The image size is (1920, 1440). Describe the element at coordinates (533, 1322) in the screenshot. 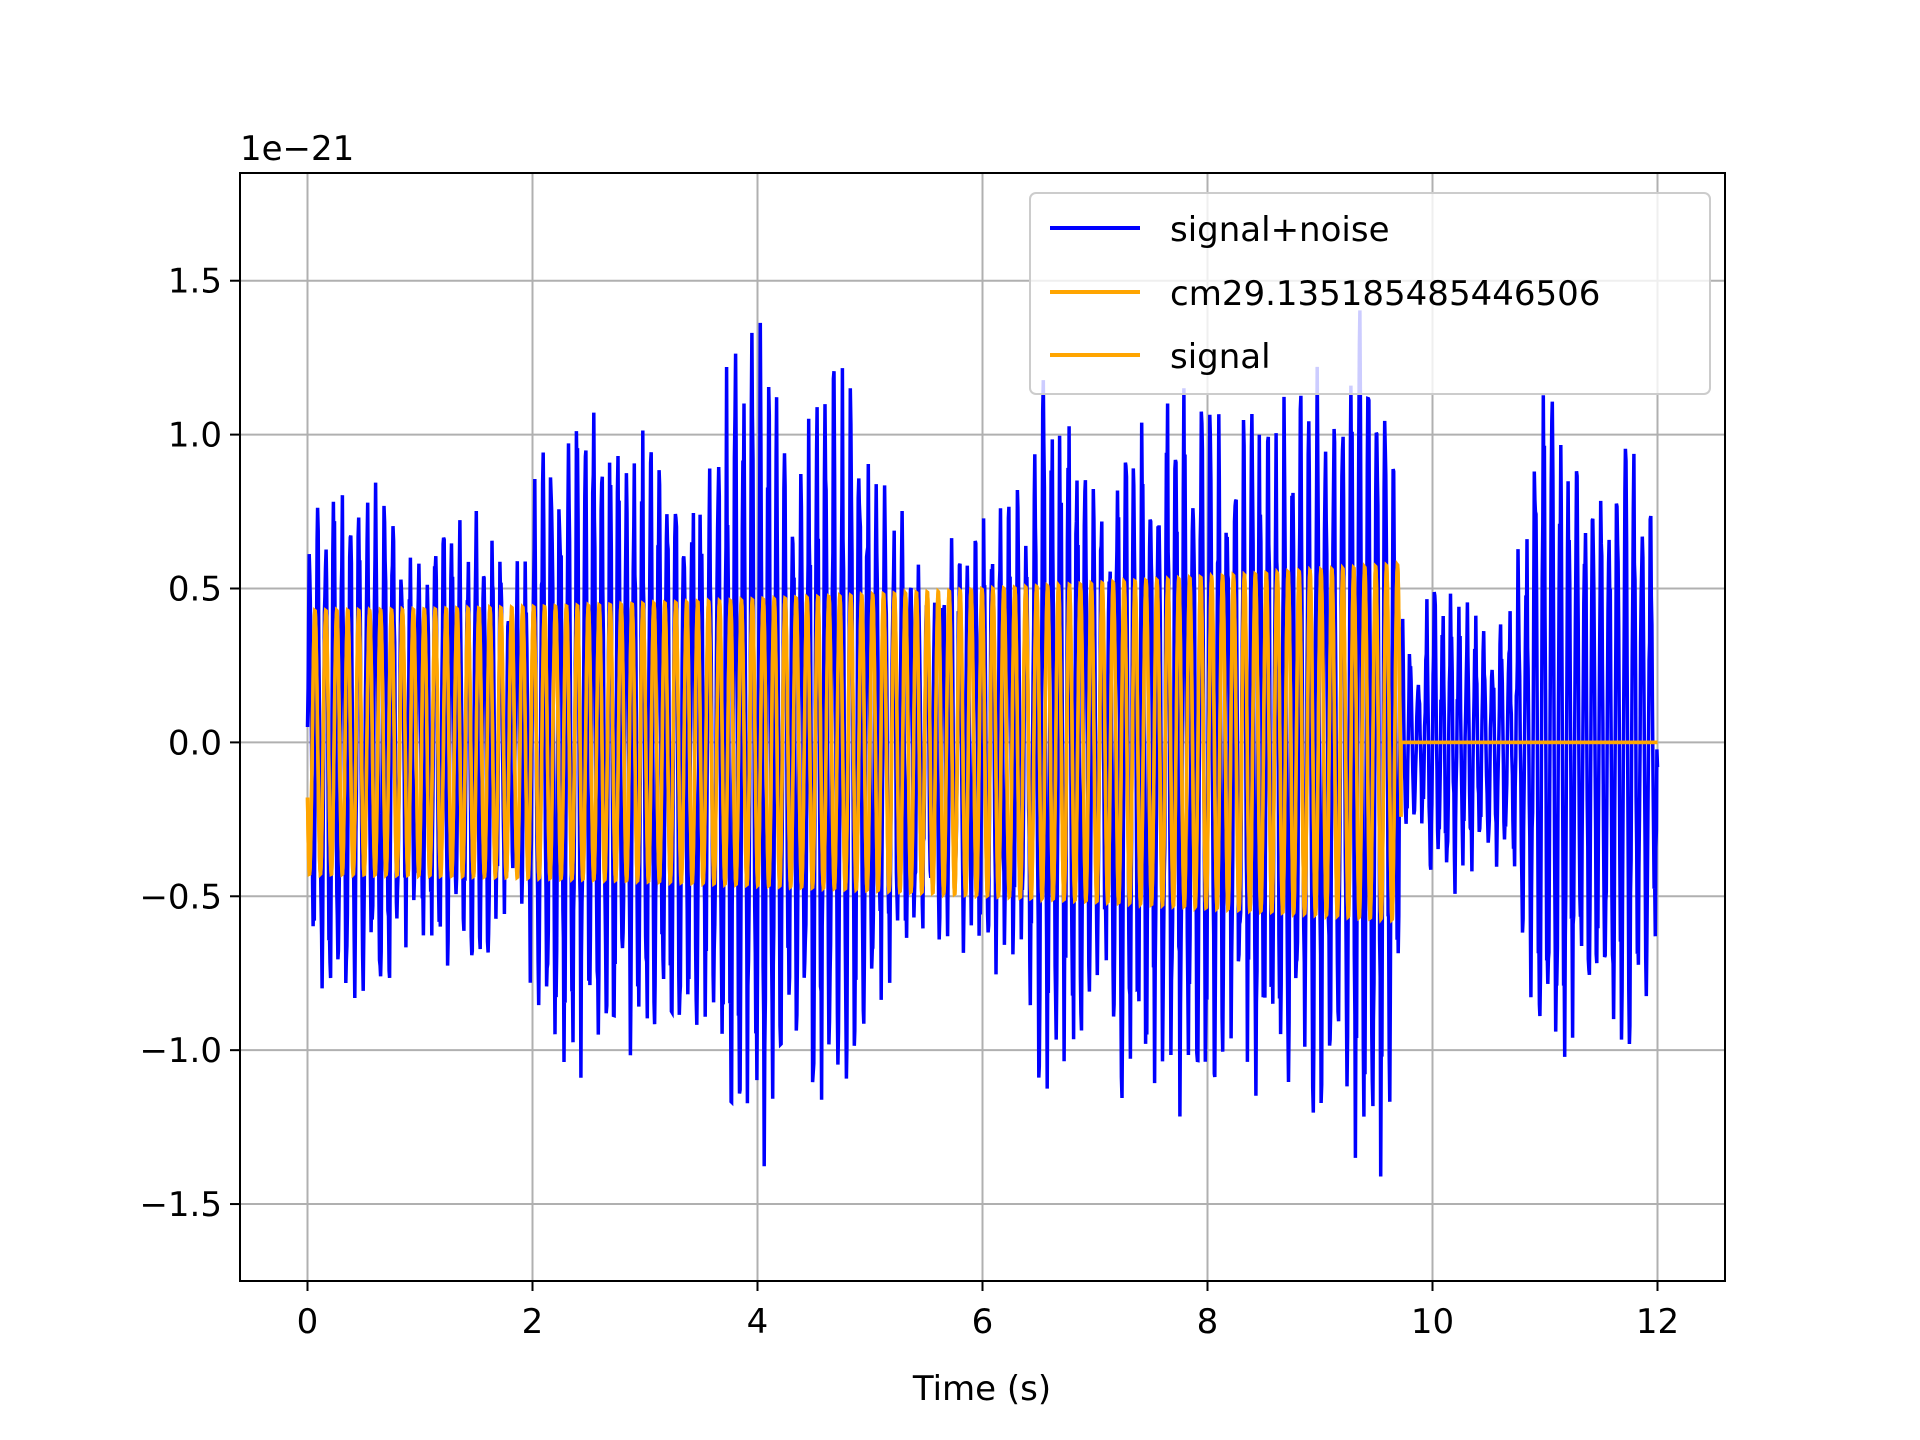

I see `x-tick-label: 2` at that location.